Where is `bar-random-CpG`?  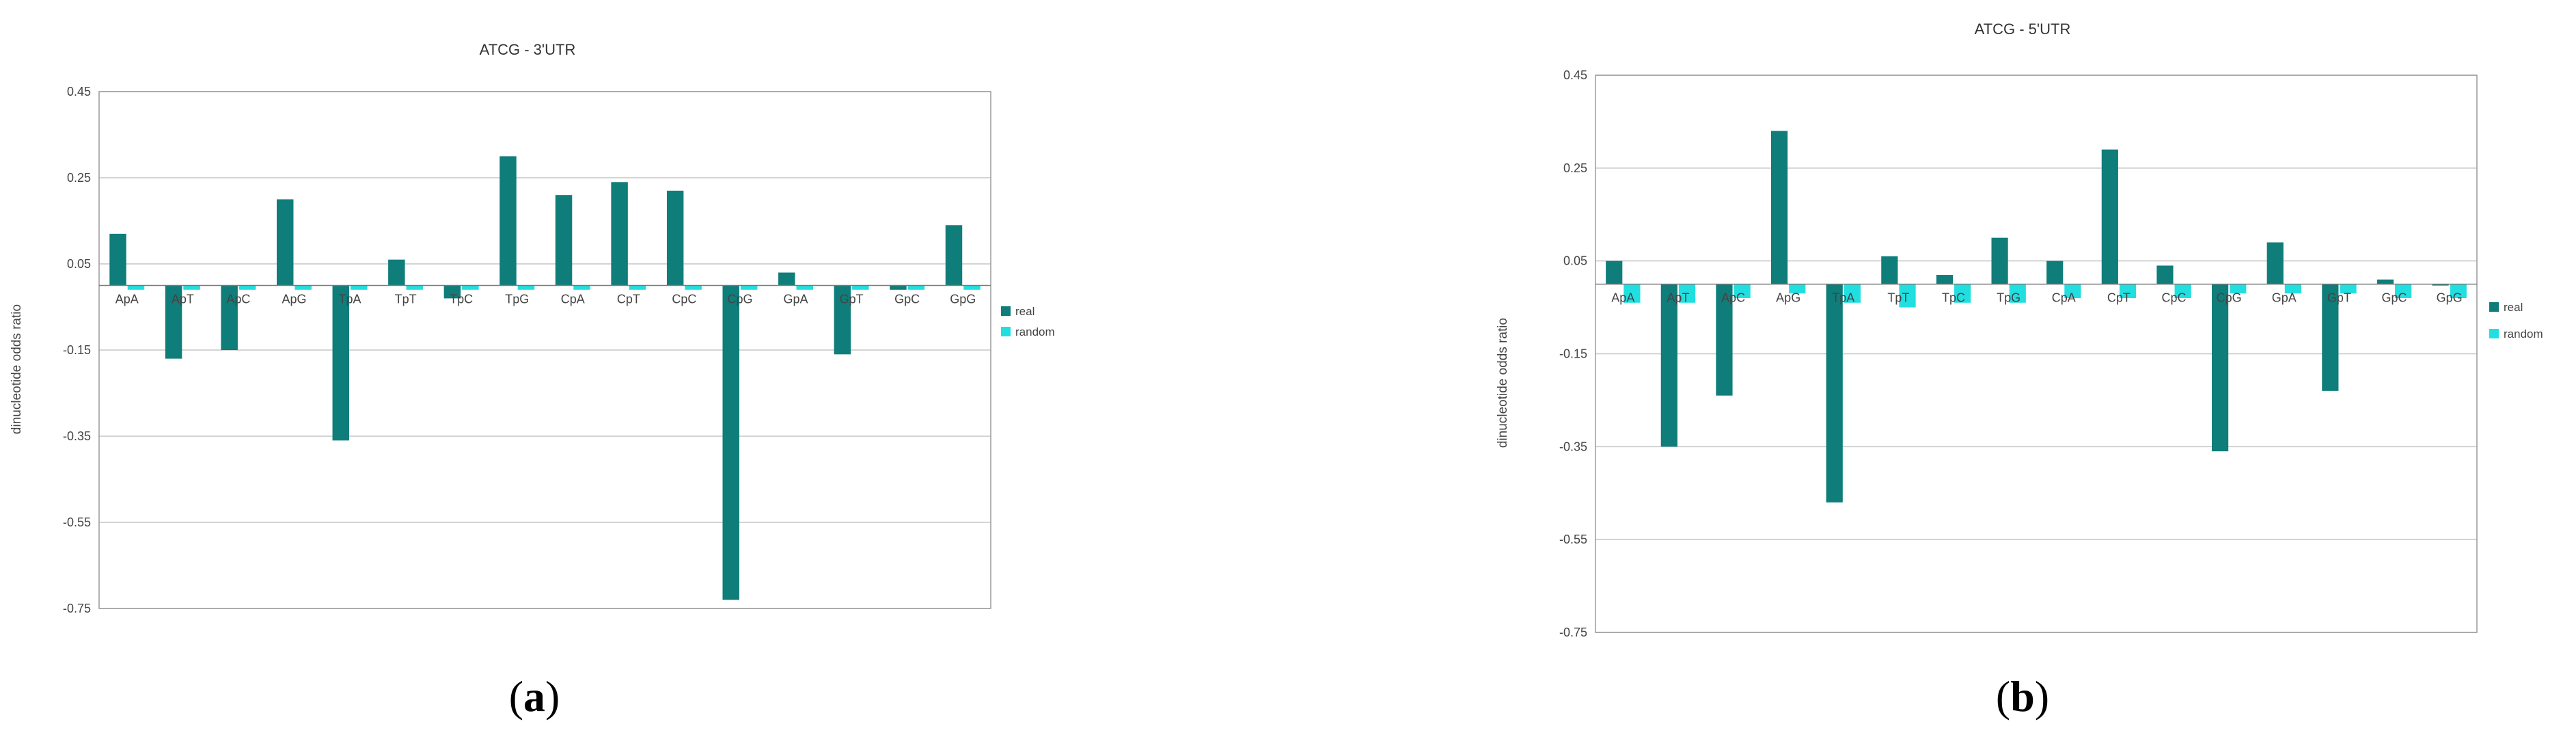
bar-random-CpG is located at coordinates (2238, 289).